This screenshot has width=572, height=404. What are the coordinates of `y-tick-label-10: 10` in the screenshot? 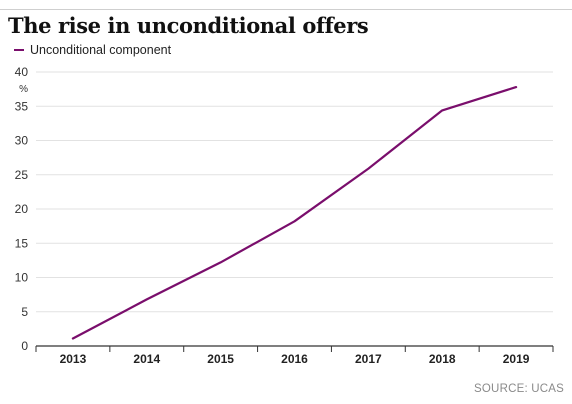 It's located at (22, 278).